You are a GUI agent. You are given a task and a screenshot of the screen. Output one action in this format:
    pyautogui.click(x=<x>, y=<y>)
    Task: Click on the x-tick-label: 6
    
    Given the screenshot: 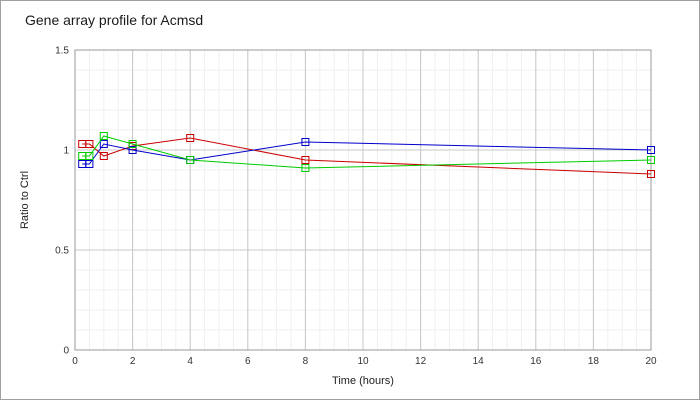 What is the action you would take?
    pyautogui.click(x=248, y=361)
    